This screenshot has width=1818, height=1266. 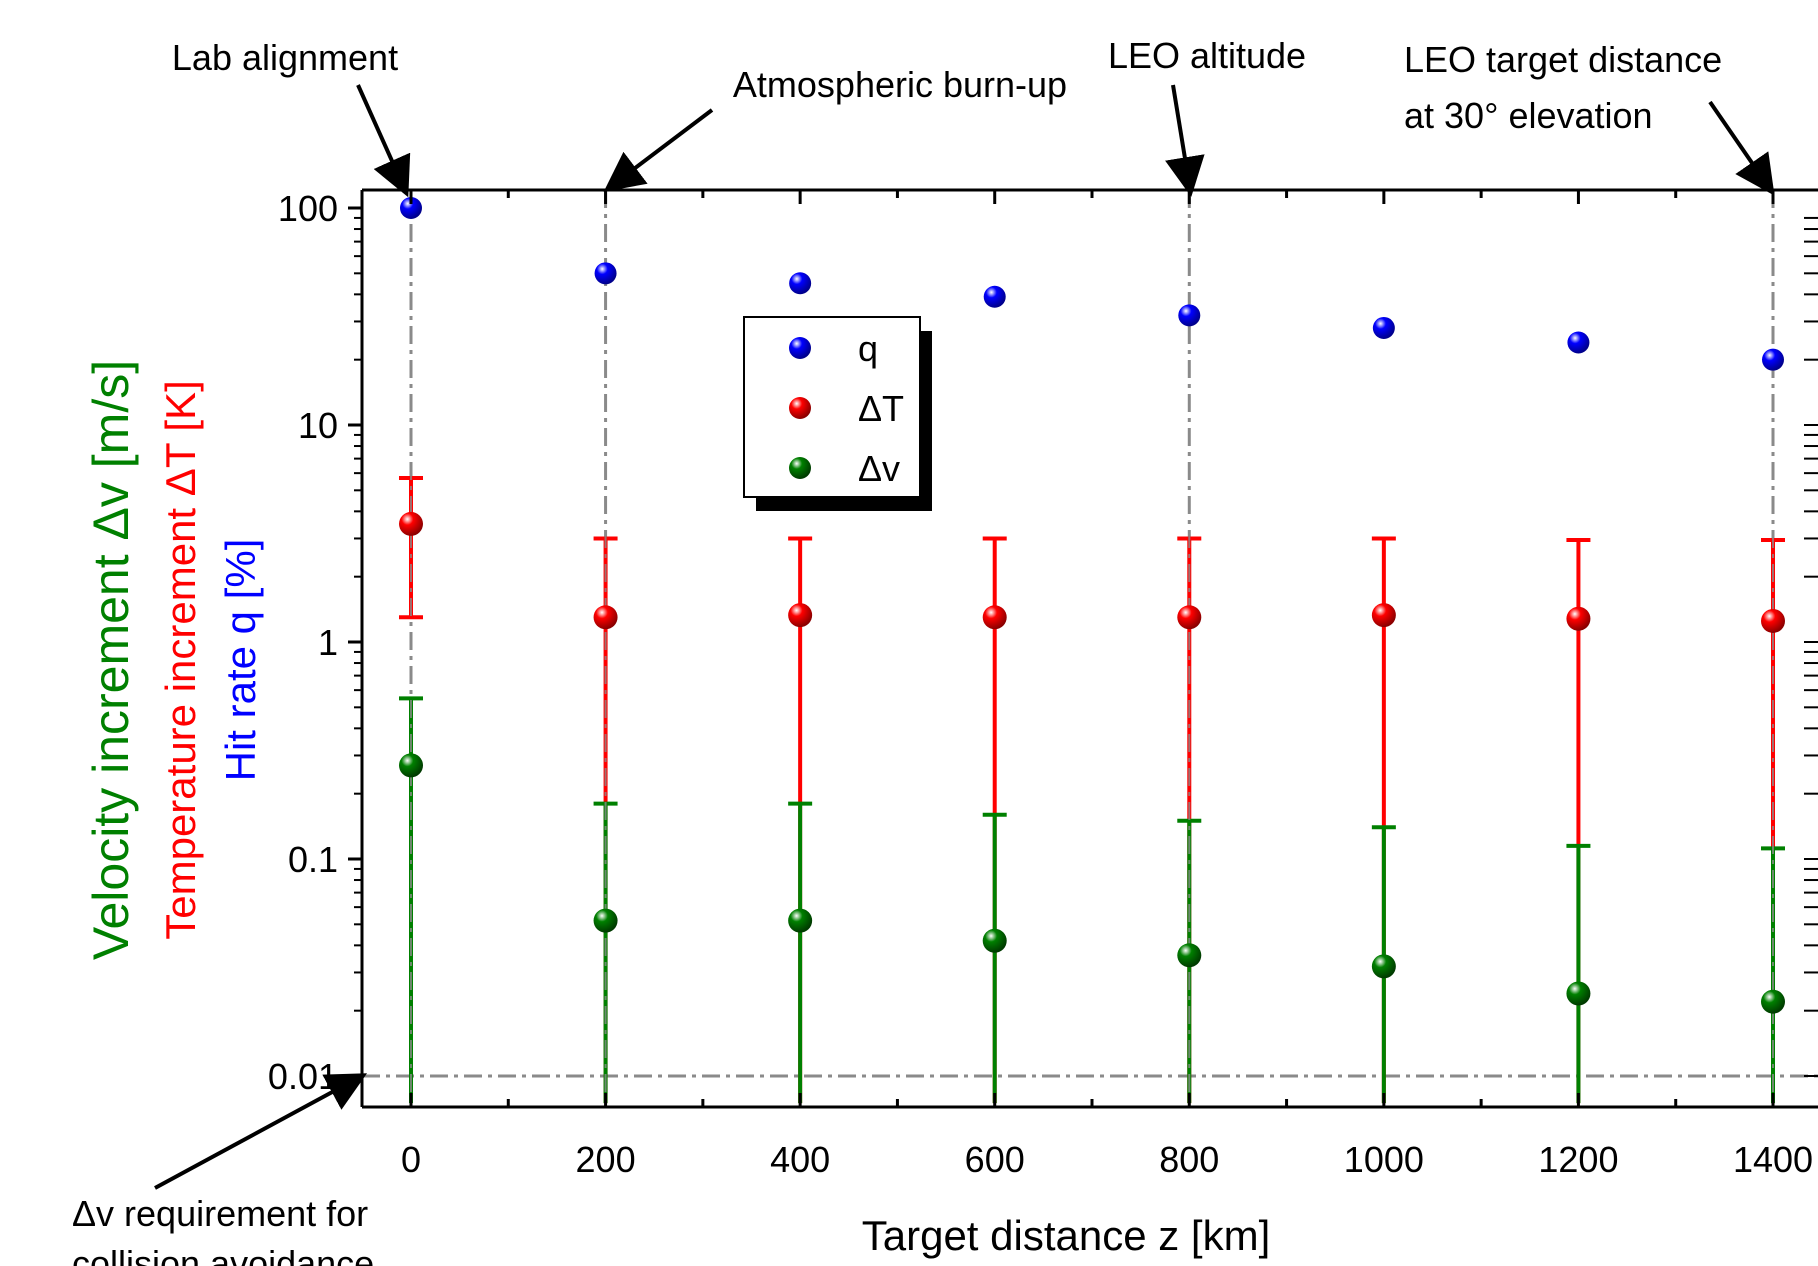 What do you see at coordinates (832, 407) in the screenshot?
I see `legend-box` at bounding box center [832, 407].